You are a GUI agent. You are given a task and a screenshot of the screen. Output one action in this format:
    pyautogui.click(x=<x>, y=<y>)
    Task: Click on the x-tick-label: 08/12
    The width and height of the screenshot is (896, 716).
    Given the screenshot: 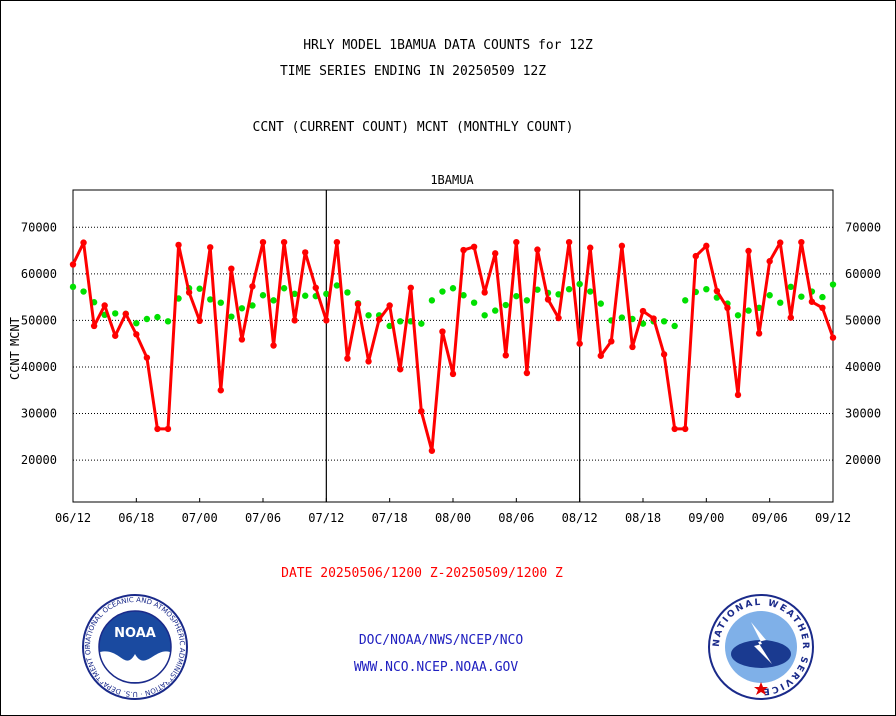 What is the action you would take?
    pyautogui.click(x=580, y=518)
    